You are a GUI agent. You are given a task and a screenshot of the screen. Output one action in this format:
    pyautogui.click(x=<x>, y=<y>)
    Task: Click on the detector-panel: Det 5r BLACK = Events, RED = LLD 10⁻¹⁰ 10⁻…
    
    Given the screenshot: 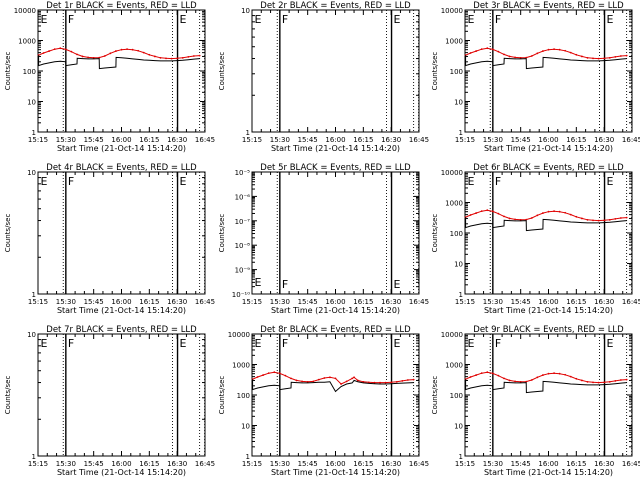 What is the action you would take?
    pyautogui.click(x=323, y=239)
    